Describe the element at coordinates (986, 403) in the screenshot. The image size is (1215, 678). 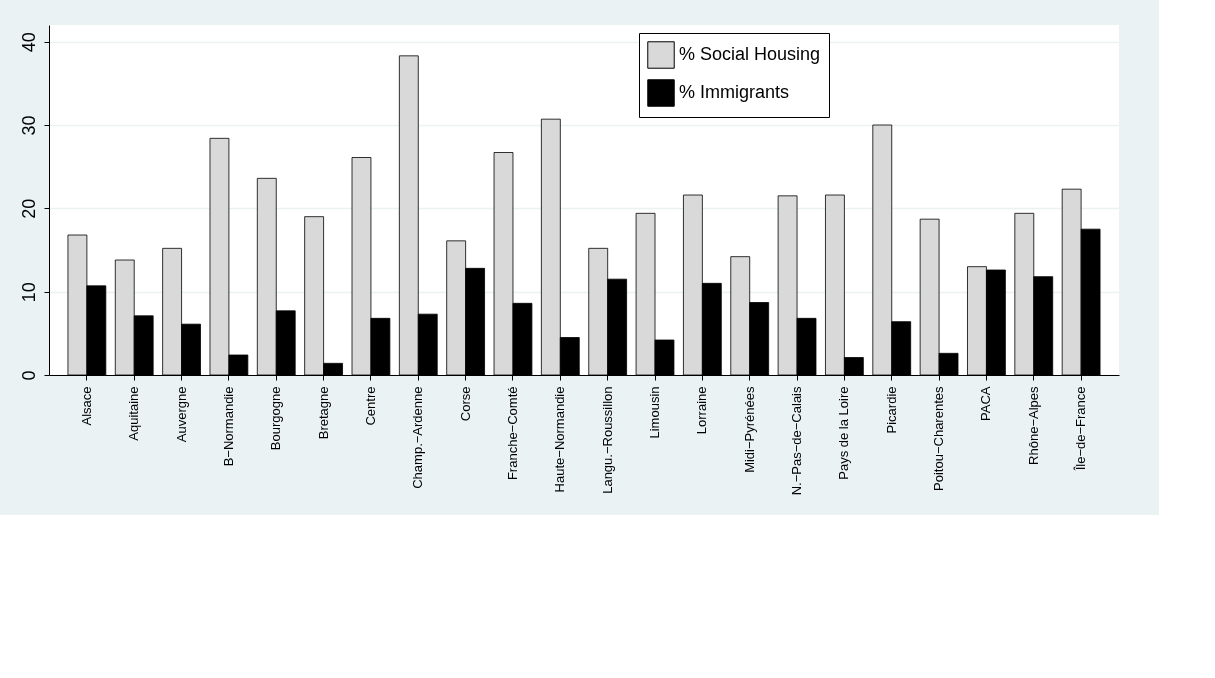
I see `x-tick-label: PACA` at that location.